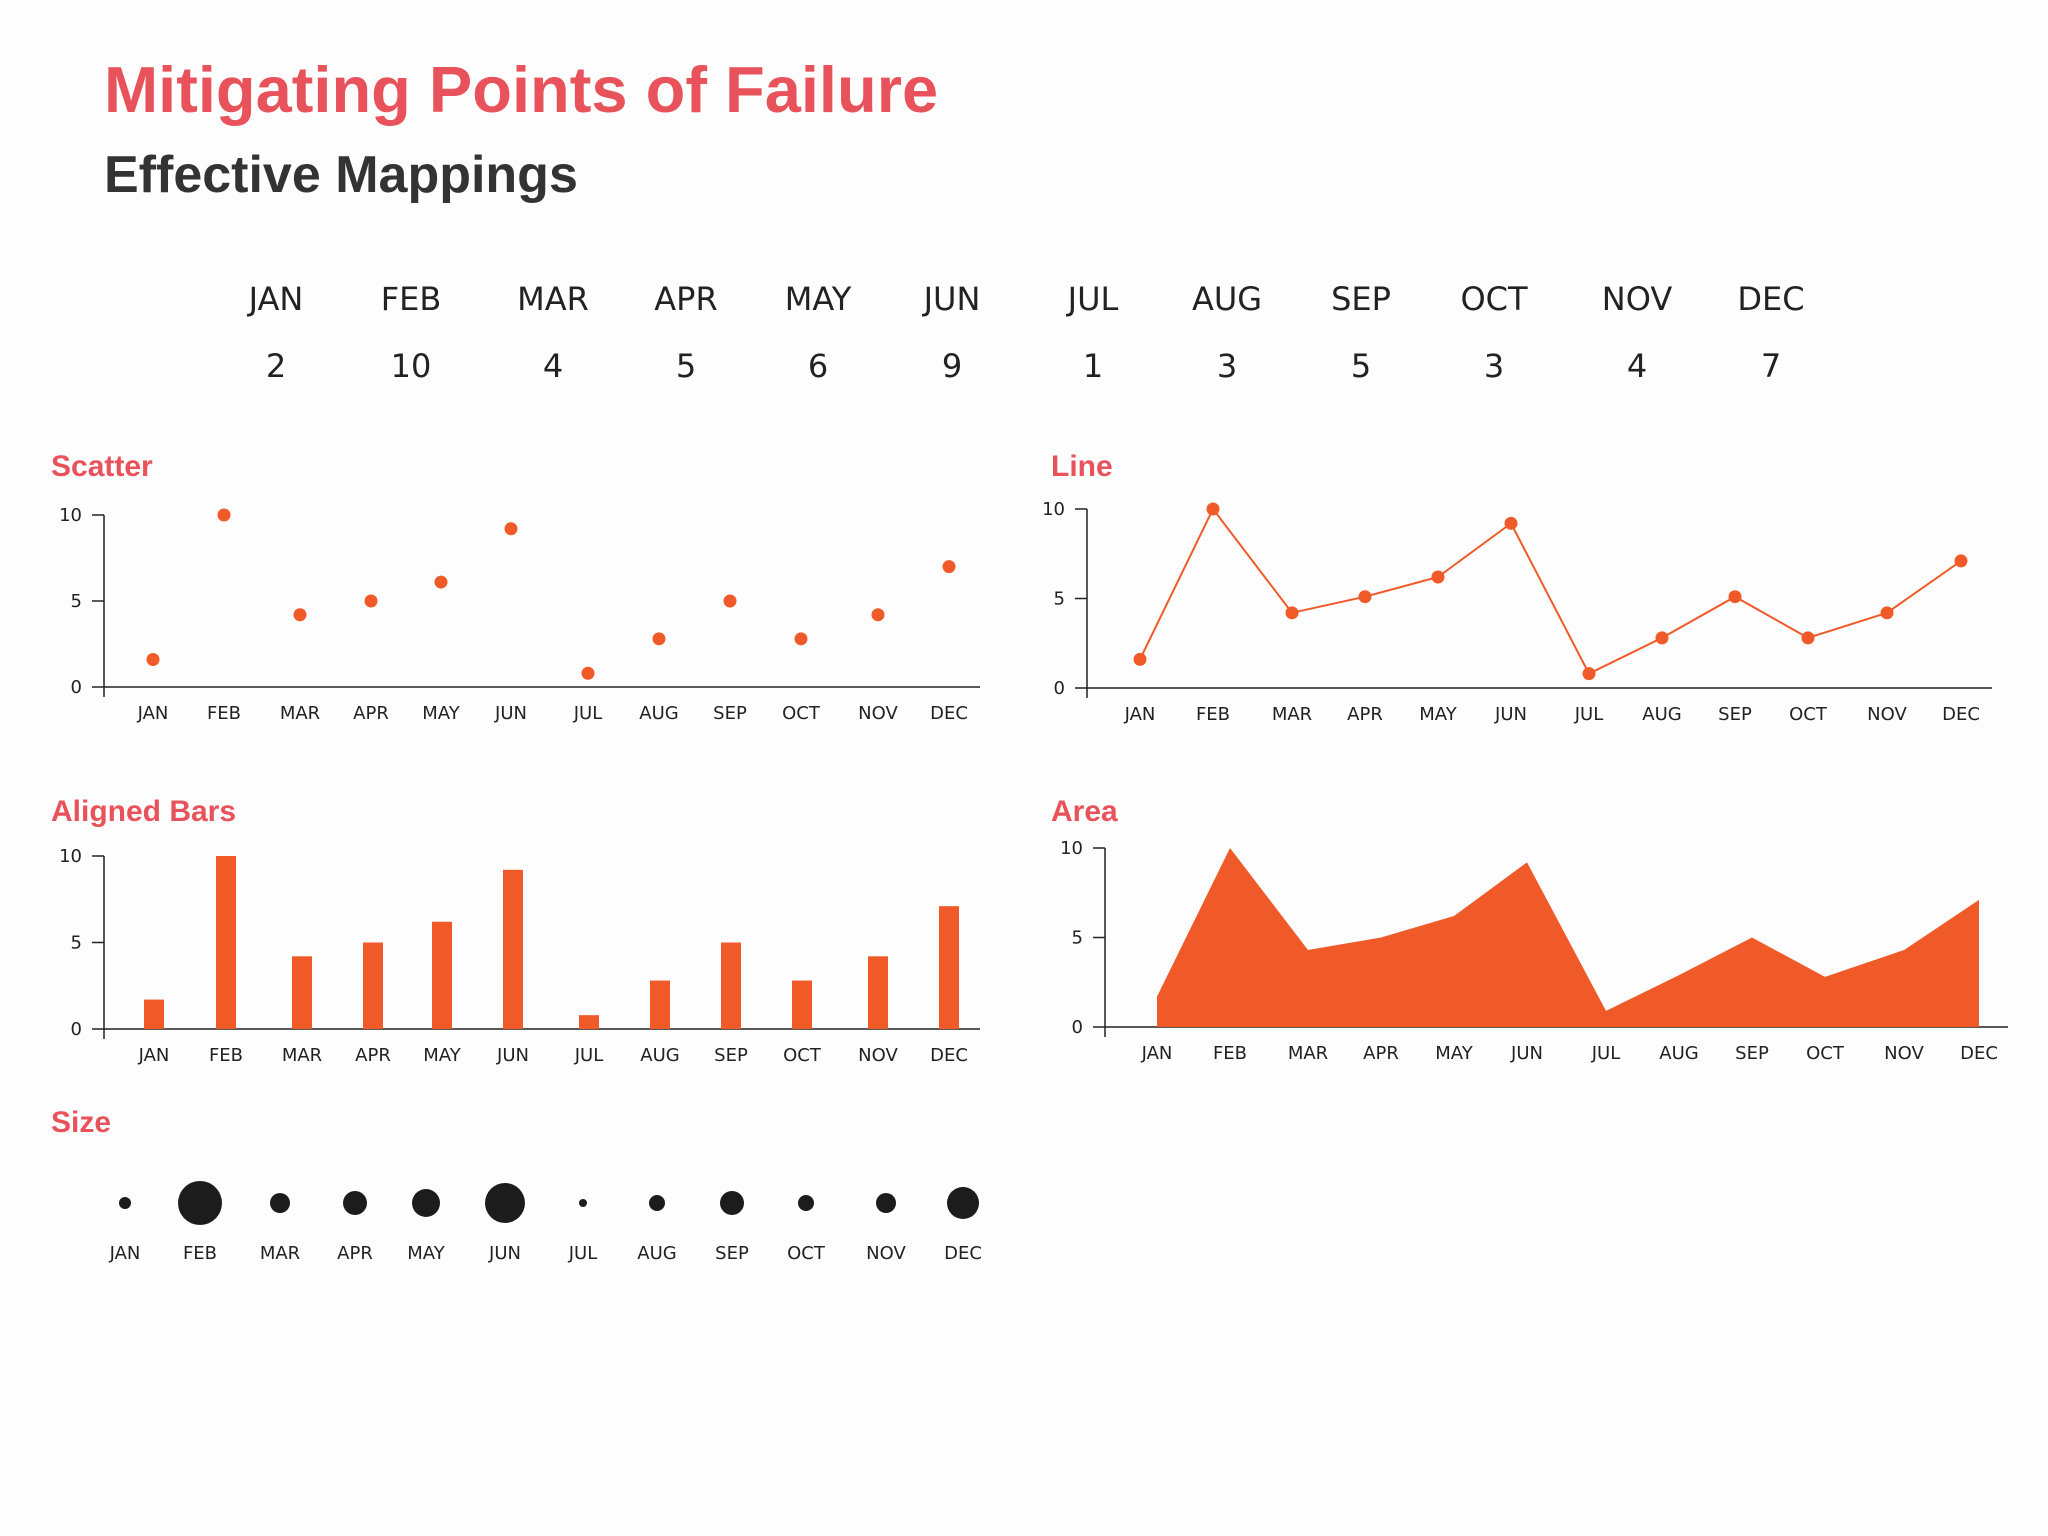 The image size is (2048, 1536). Describe the element at coordinates (1589, 714) in the screenshot. I see `line-xtick-label: JUL` at that location.